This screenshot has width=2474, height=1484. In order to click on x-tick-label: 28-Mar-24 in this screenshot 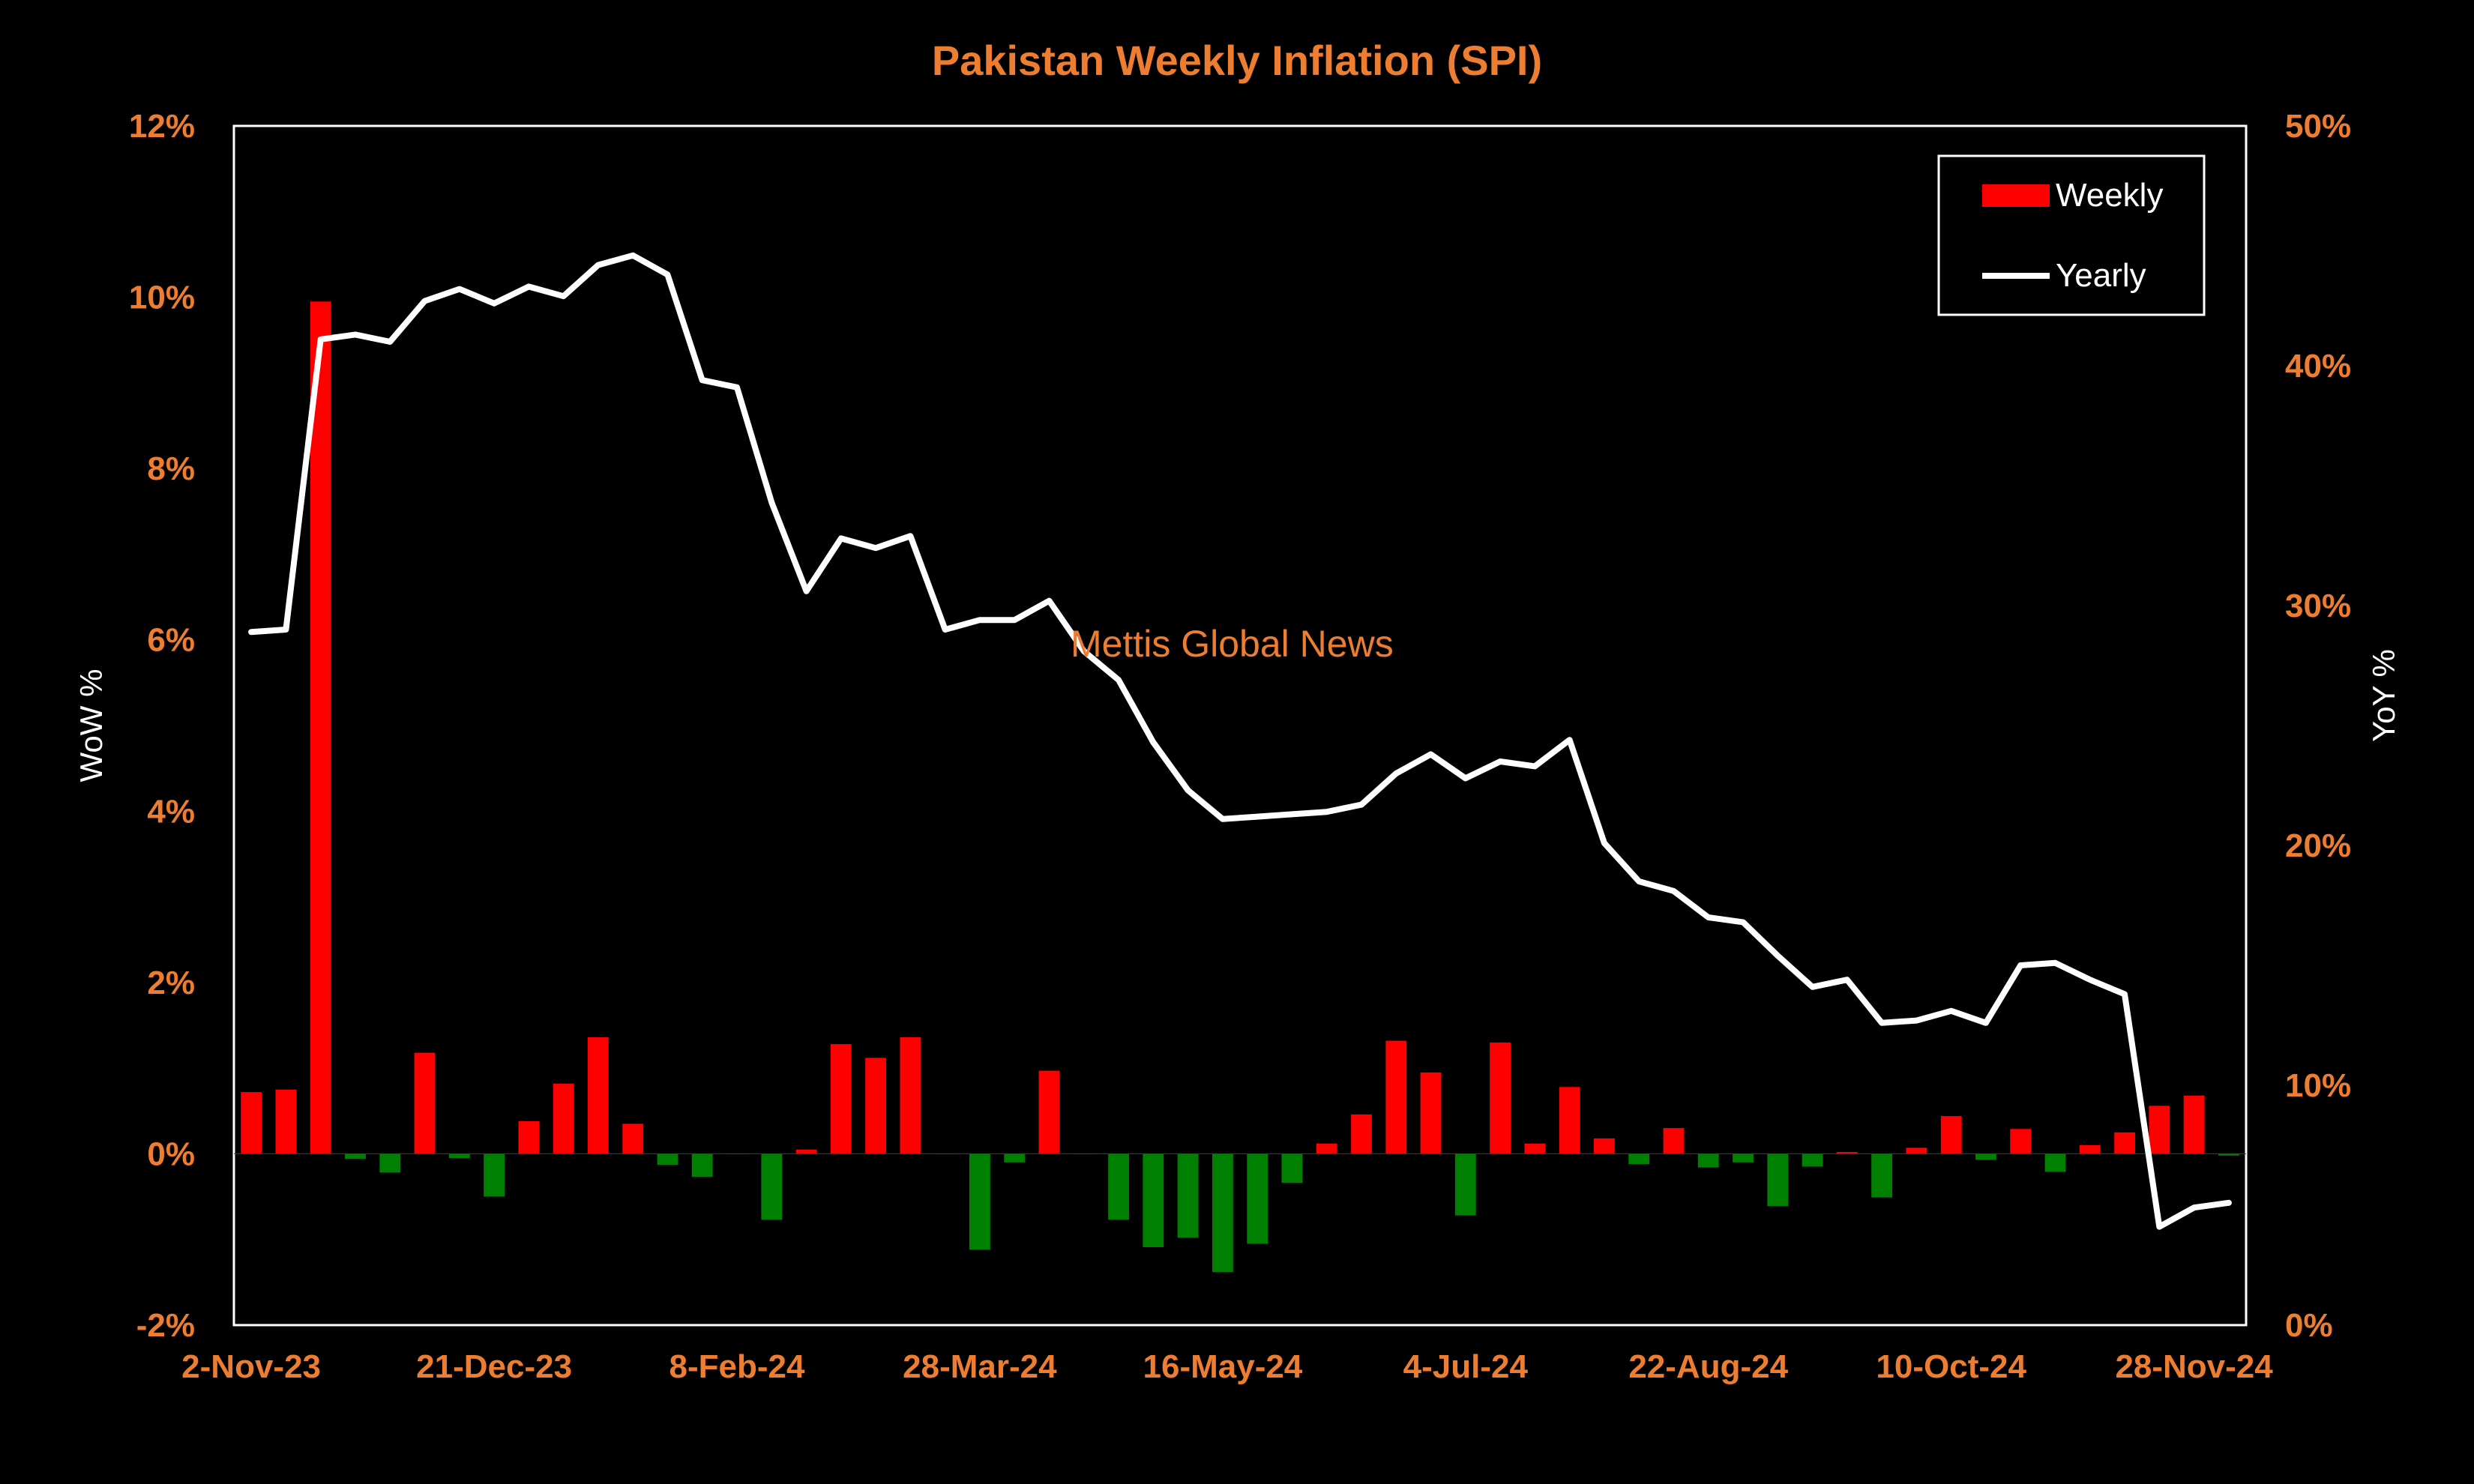, I will do `click(980, 1367)`.